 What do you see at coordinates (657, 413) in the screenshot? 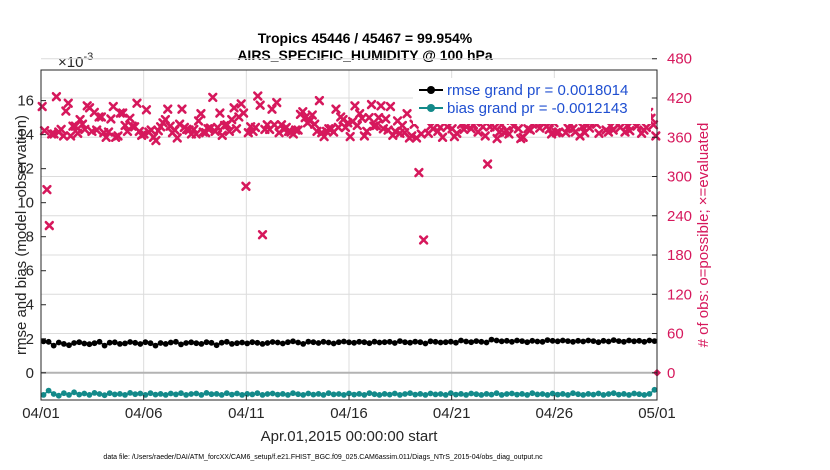
I see `x-tick-label: 05/01` at bounding box center [657, 413].